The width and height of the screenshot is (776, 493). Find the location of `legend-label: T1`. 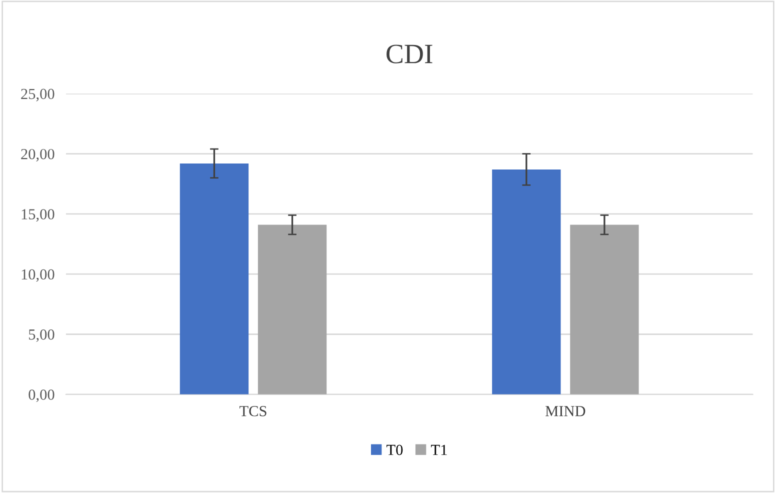

legend-label: T1 is located at coordinates (439, 449).